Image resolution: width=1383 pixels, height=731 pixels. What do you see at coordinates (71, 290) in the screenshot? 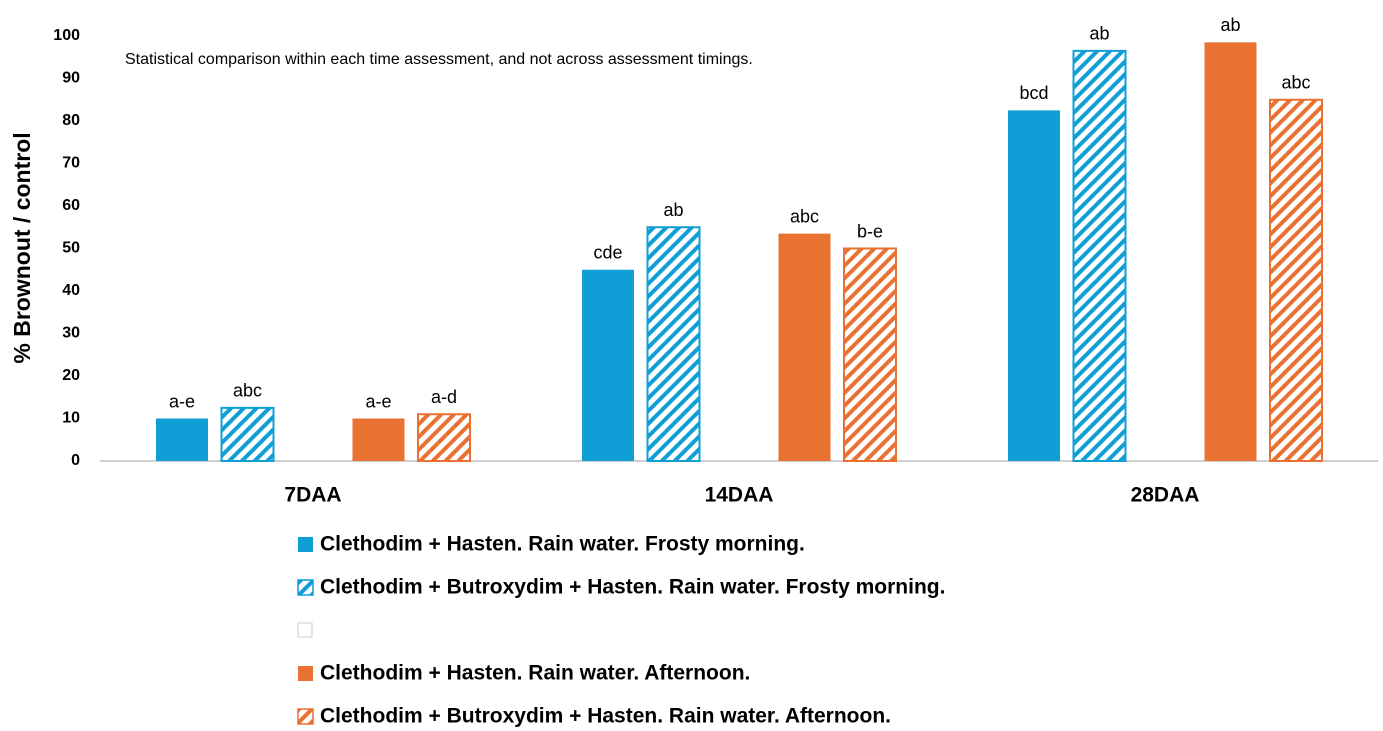
I see `y-tick-label: 40` at bounding box center [71, 290].